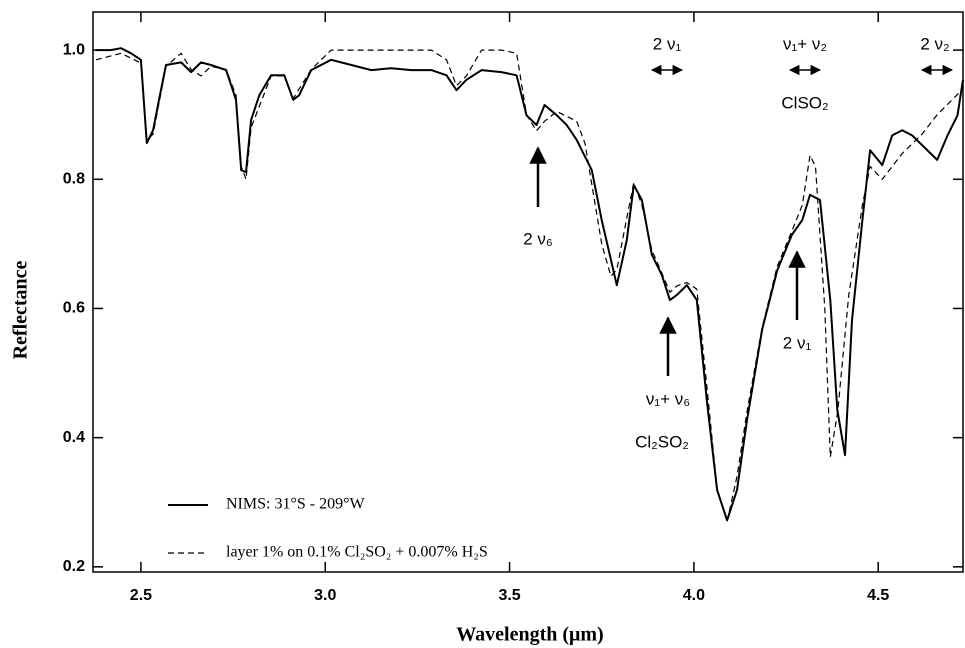  I want to click on y-tick-label: 0.2, so click(74, 566).